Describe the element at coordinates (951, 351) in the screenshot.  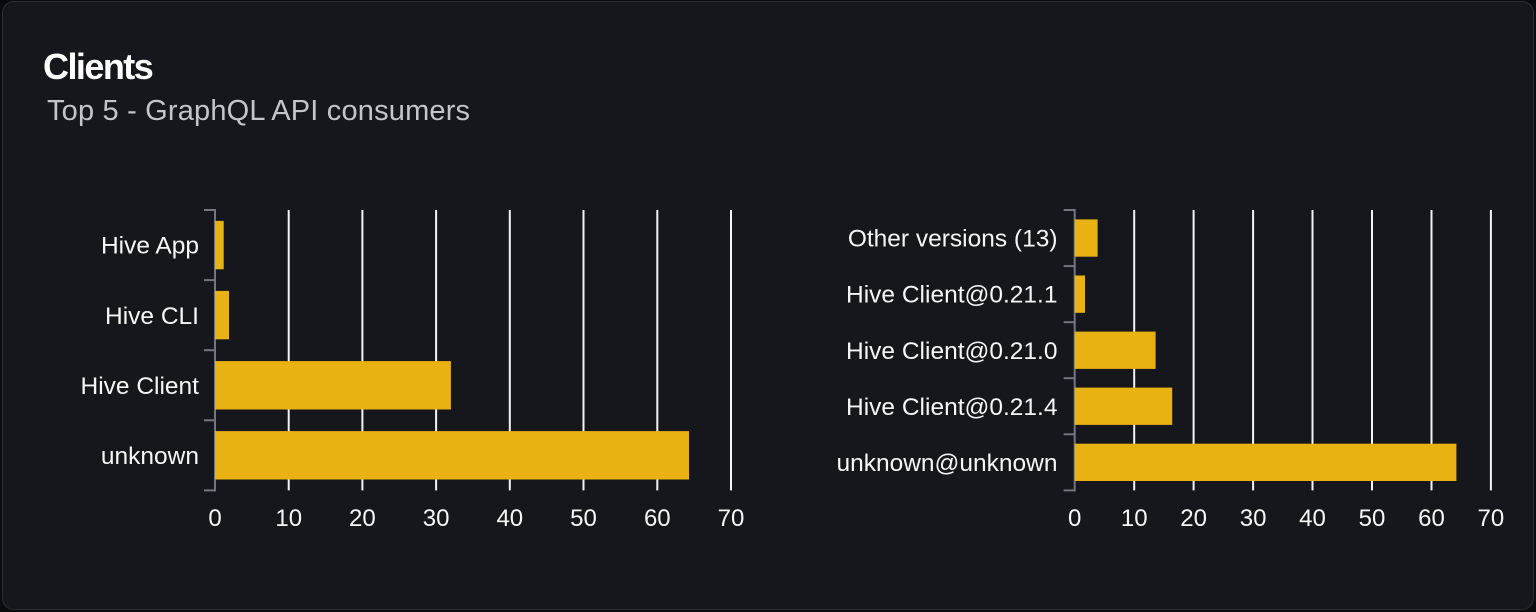
I see `svg-text: Hive Client@0.21.0` at that location.